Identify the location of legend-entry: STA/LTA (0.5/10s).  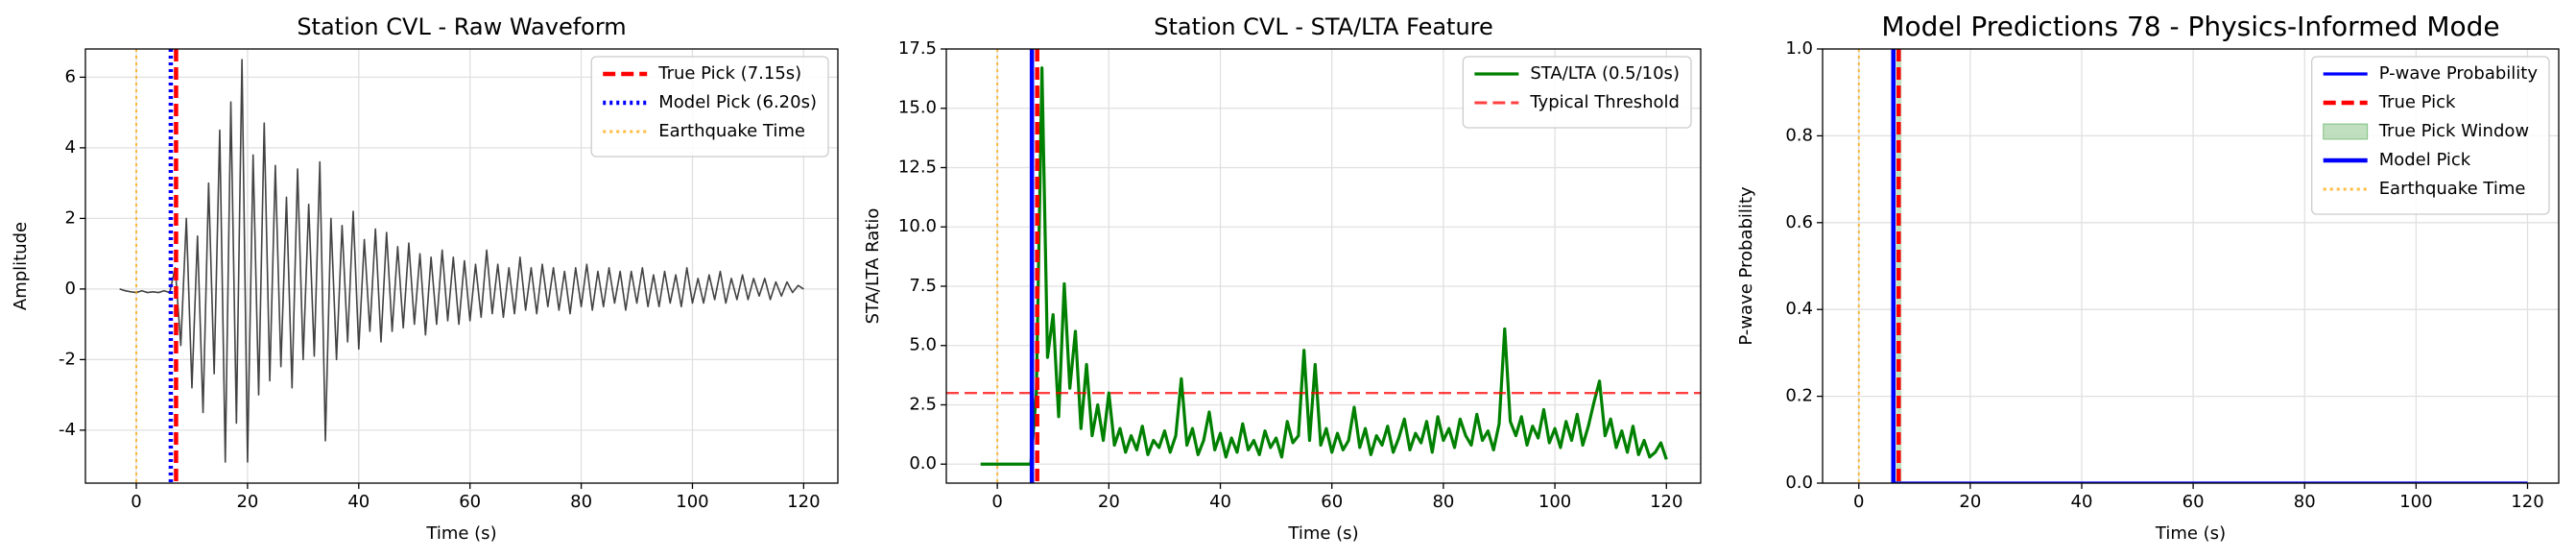
(1577, 73).